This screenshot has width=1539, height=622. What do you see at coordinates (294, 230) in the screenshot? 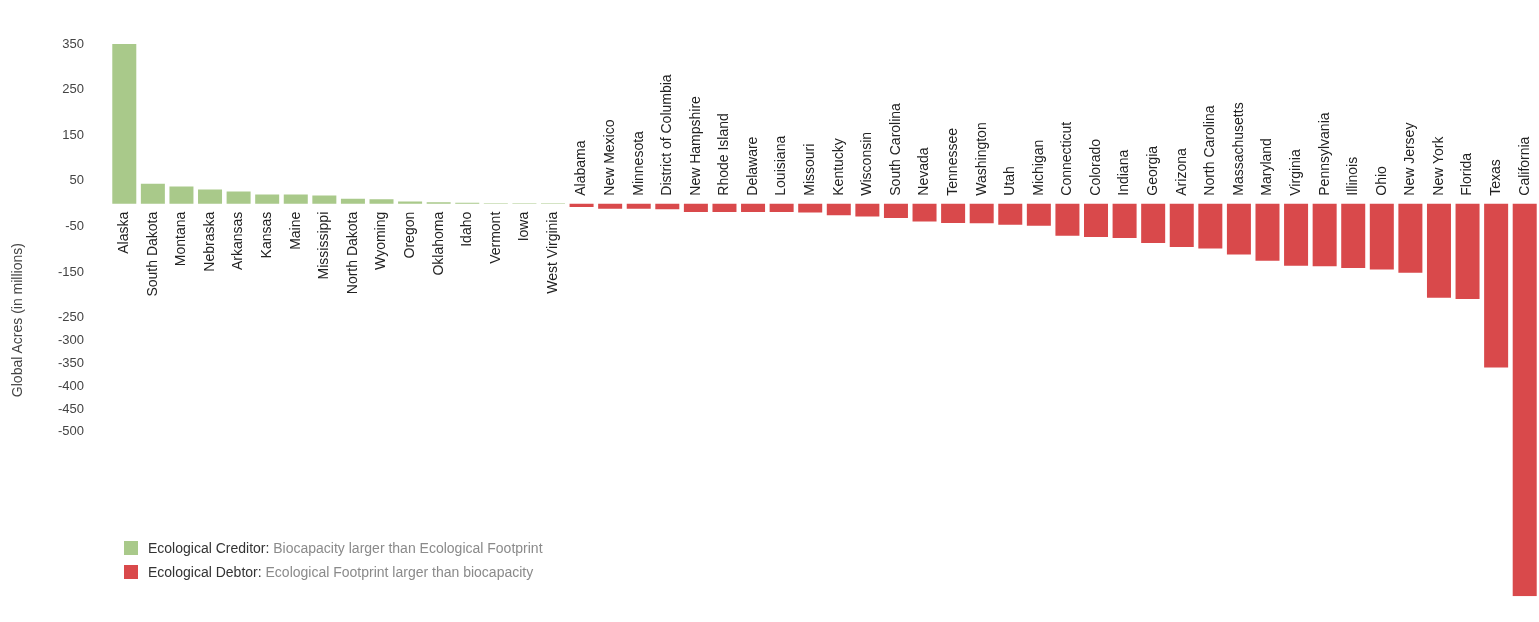
I see `x-tick-label: Maine` at bounding box center [294, 230].